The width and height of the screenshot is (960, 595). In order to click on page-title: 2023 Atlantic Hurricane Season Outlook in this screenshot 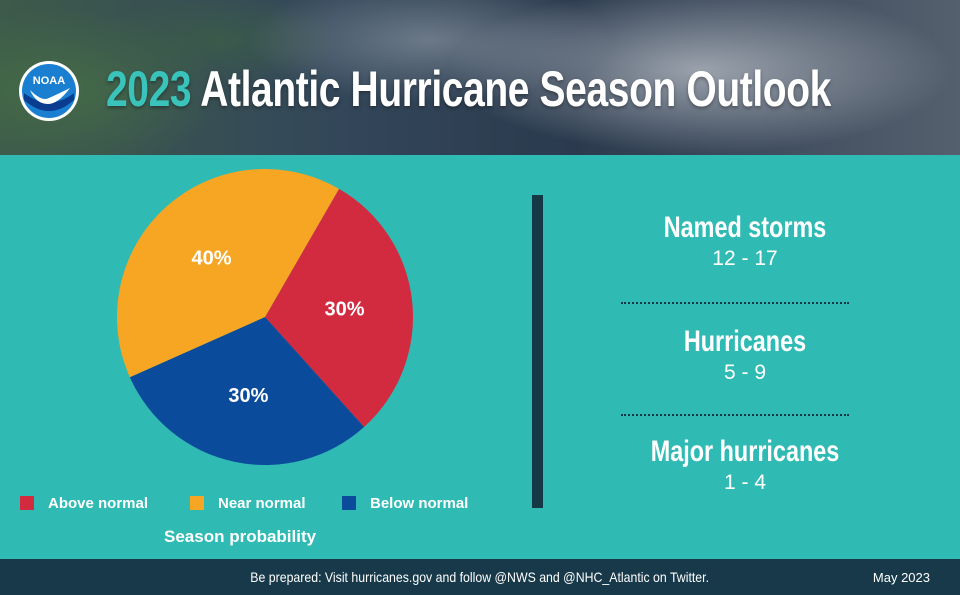, I will do `click(468, 89)`.